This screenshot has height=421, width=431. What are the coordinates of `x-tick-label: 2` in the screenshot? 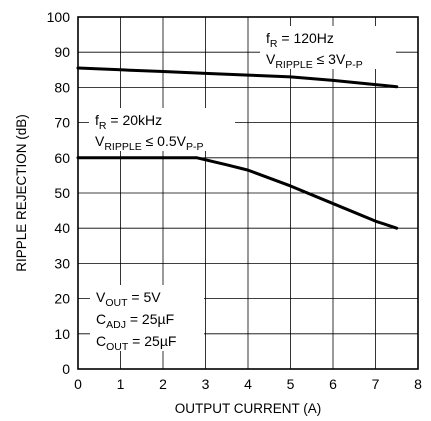 It's located at (163, 384).